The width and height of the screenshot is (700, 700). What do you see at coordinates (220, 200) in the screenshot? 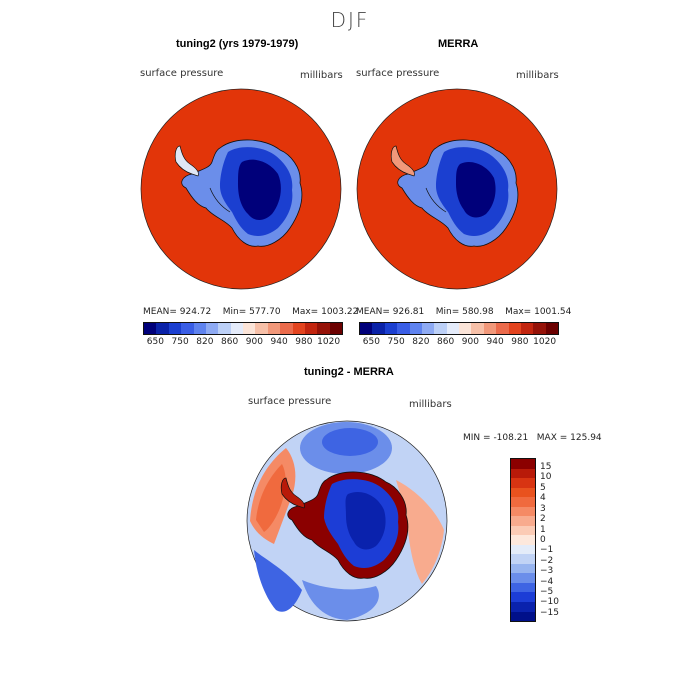
I see `panel1-weddell-coast` at bounding box center [220, 200].